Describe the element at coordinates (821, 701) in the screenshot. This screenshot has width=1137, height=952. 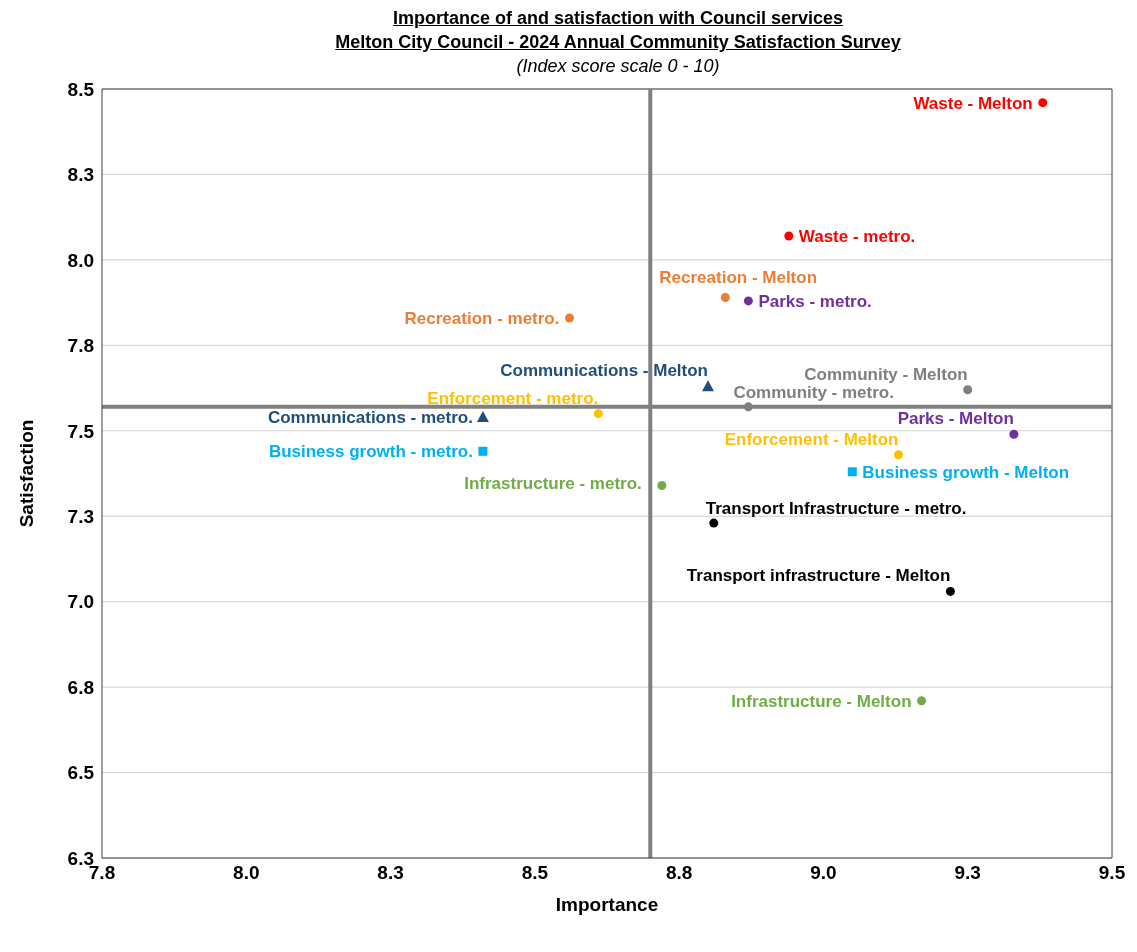
I see `series-label: Infrastructure - Melton` at that location.